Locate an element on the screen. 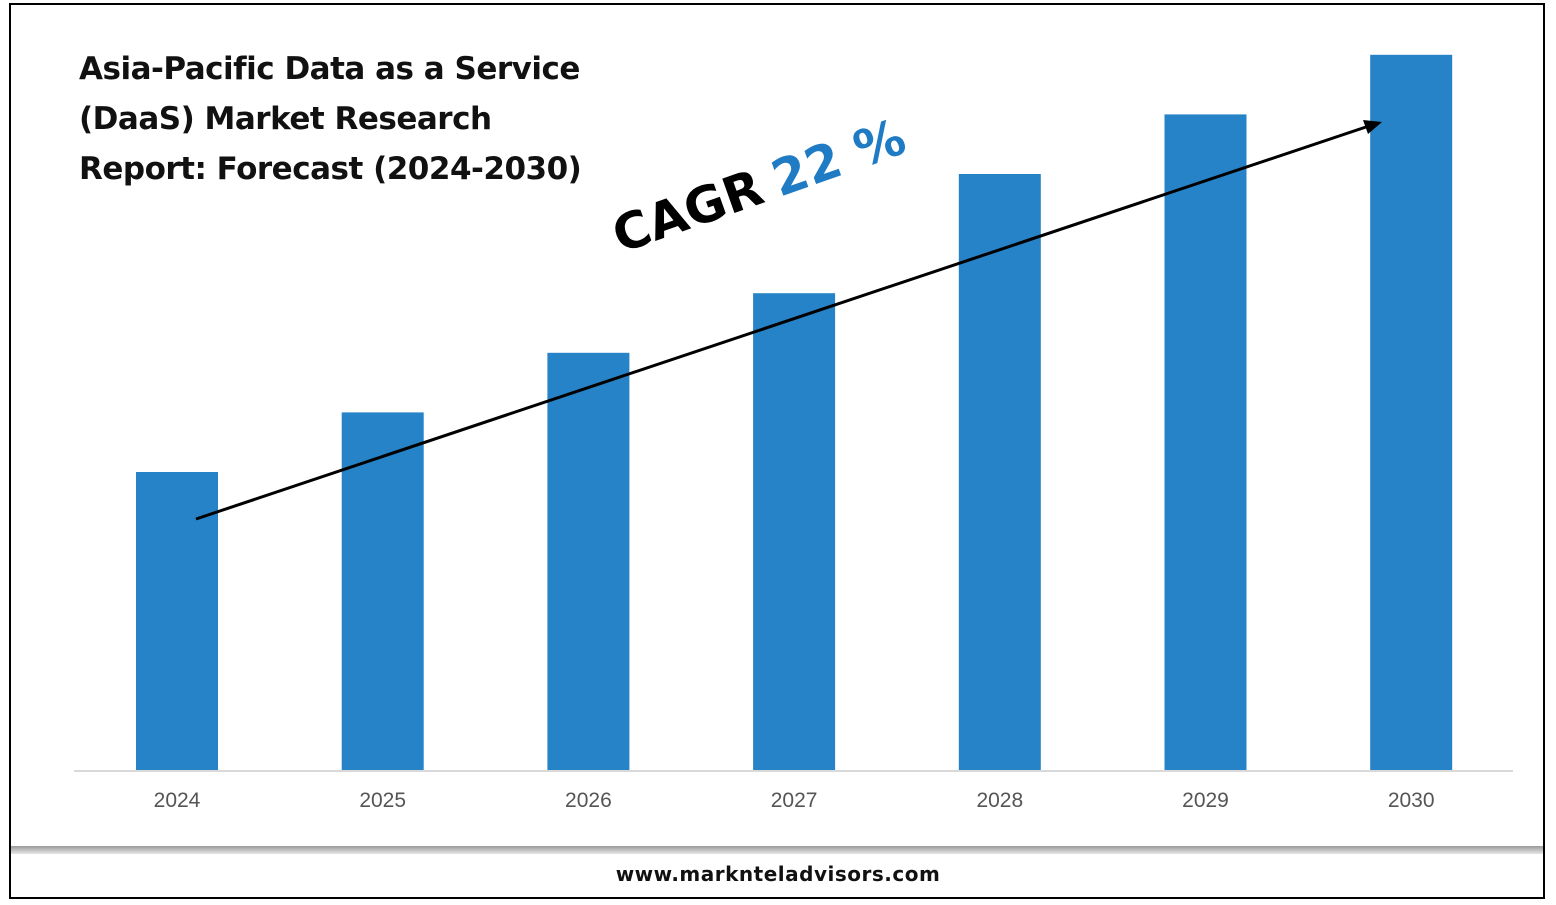  x-tick-2024: 2024 is located at coordinates (177, 800).